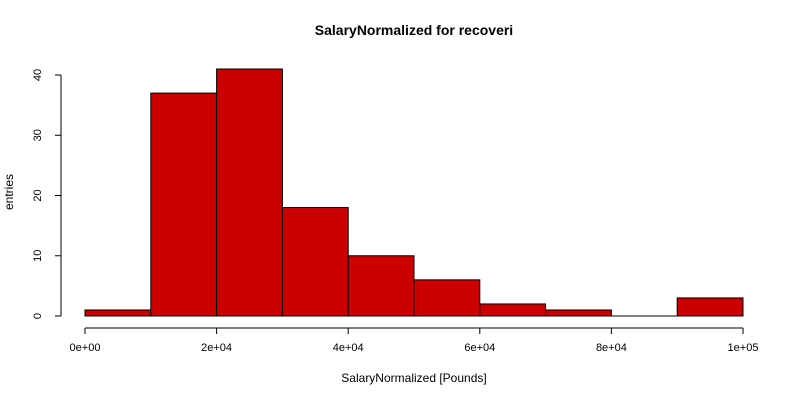  What do you see at coordinates (611, 348) in the screenshot?
I see `x-tick-label: 8e+04` at bounding box center [611, 348].